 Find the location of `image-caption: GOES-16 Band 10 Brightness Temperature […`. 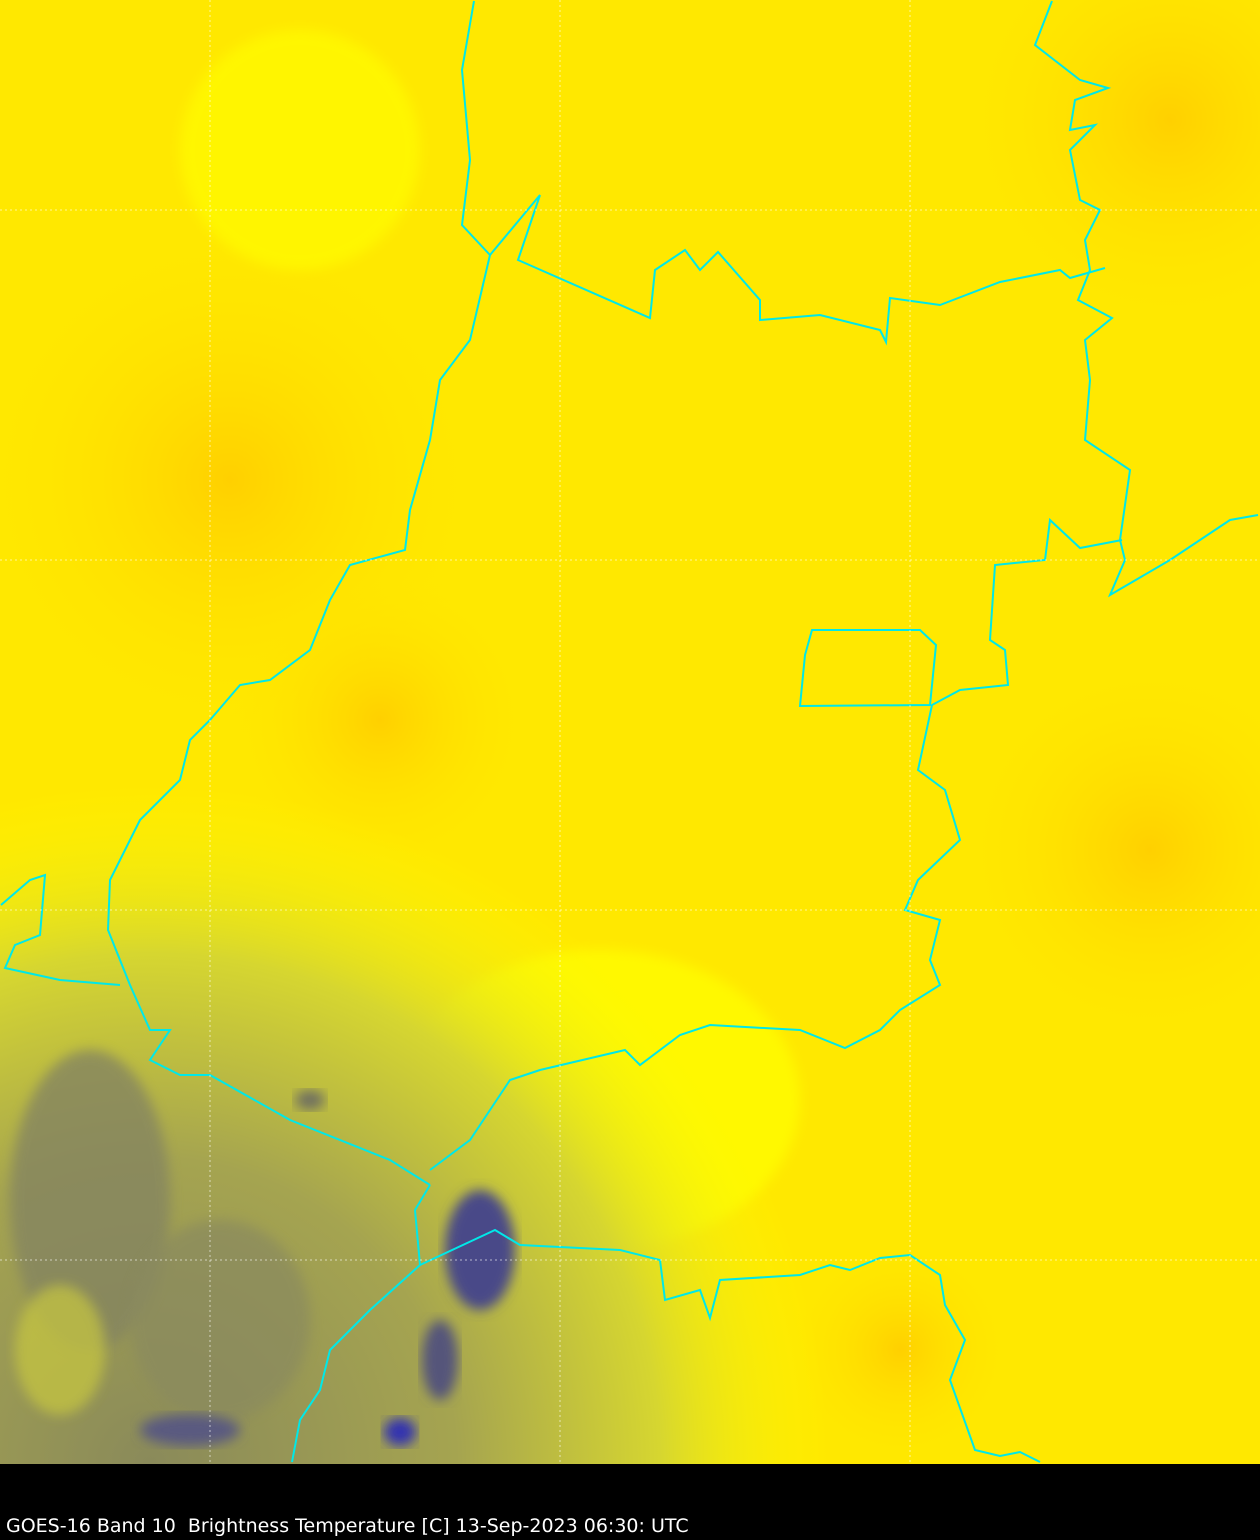

image-caption: GOES-16 Band 10 Brightness Temperature [… is located at coordinates (347, 1526).